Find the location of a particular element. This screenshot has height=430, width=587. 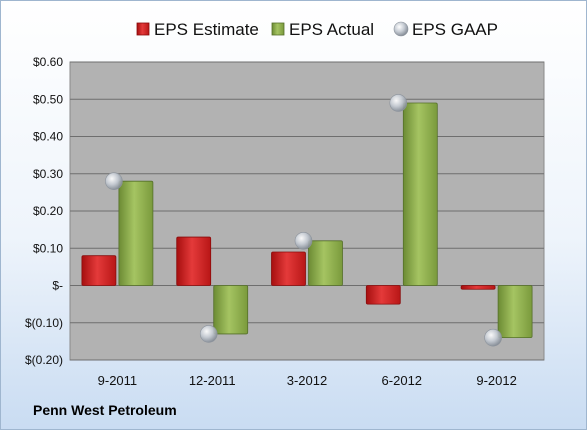

legend: EPS Estimate EPS Actual EPS GAAP is located at coordinates (317, 29).